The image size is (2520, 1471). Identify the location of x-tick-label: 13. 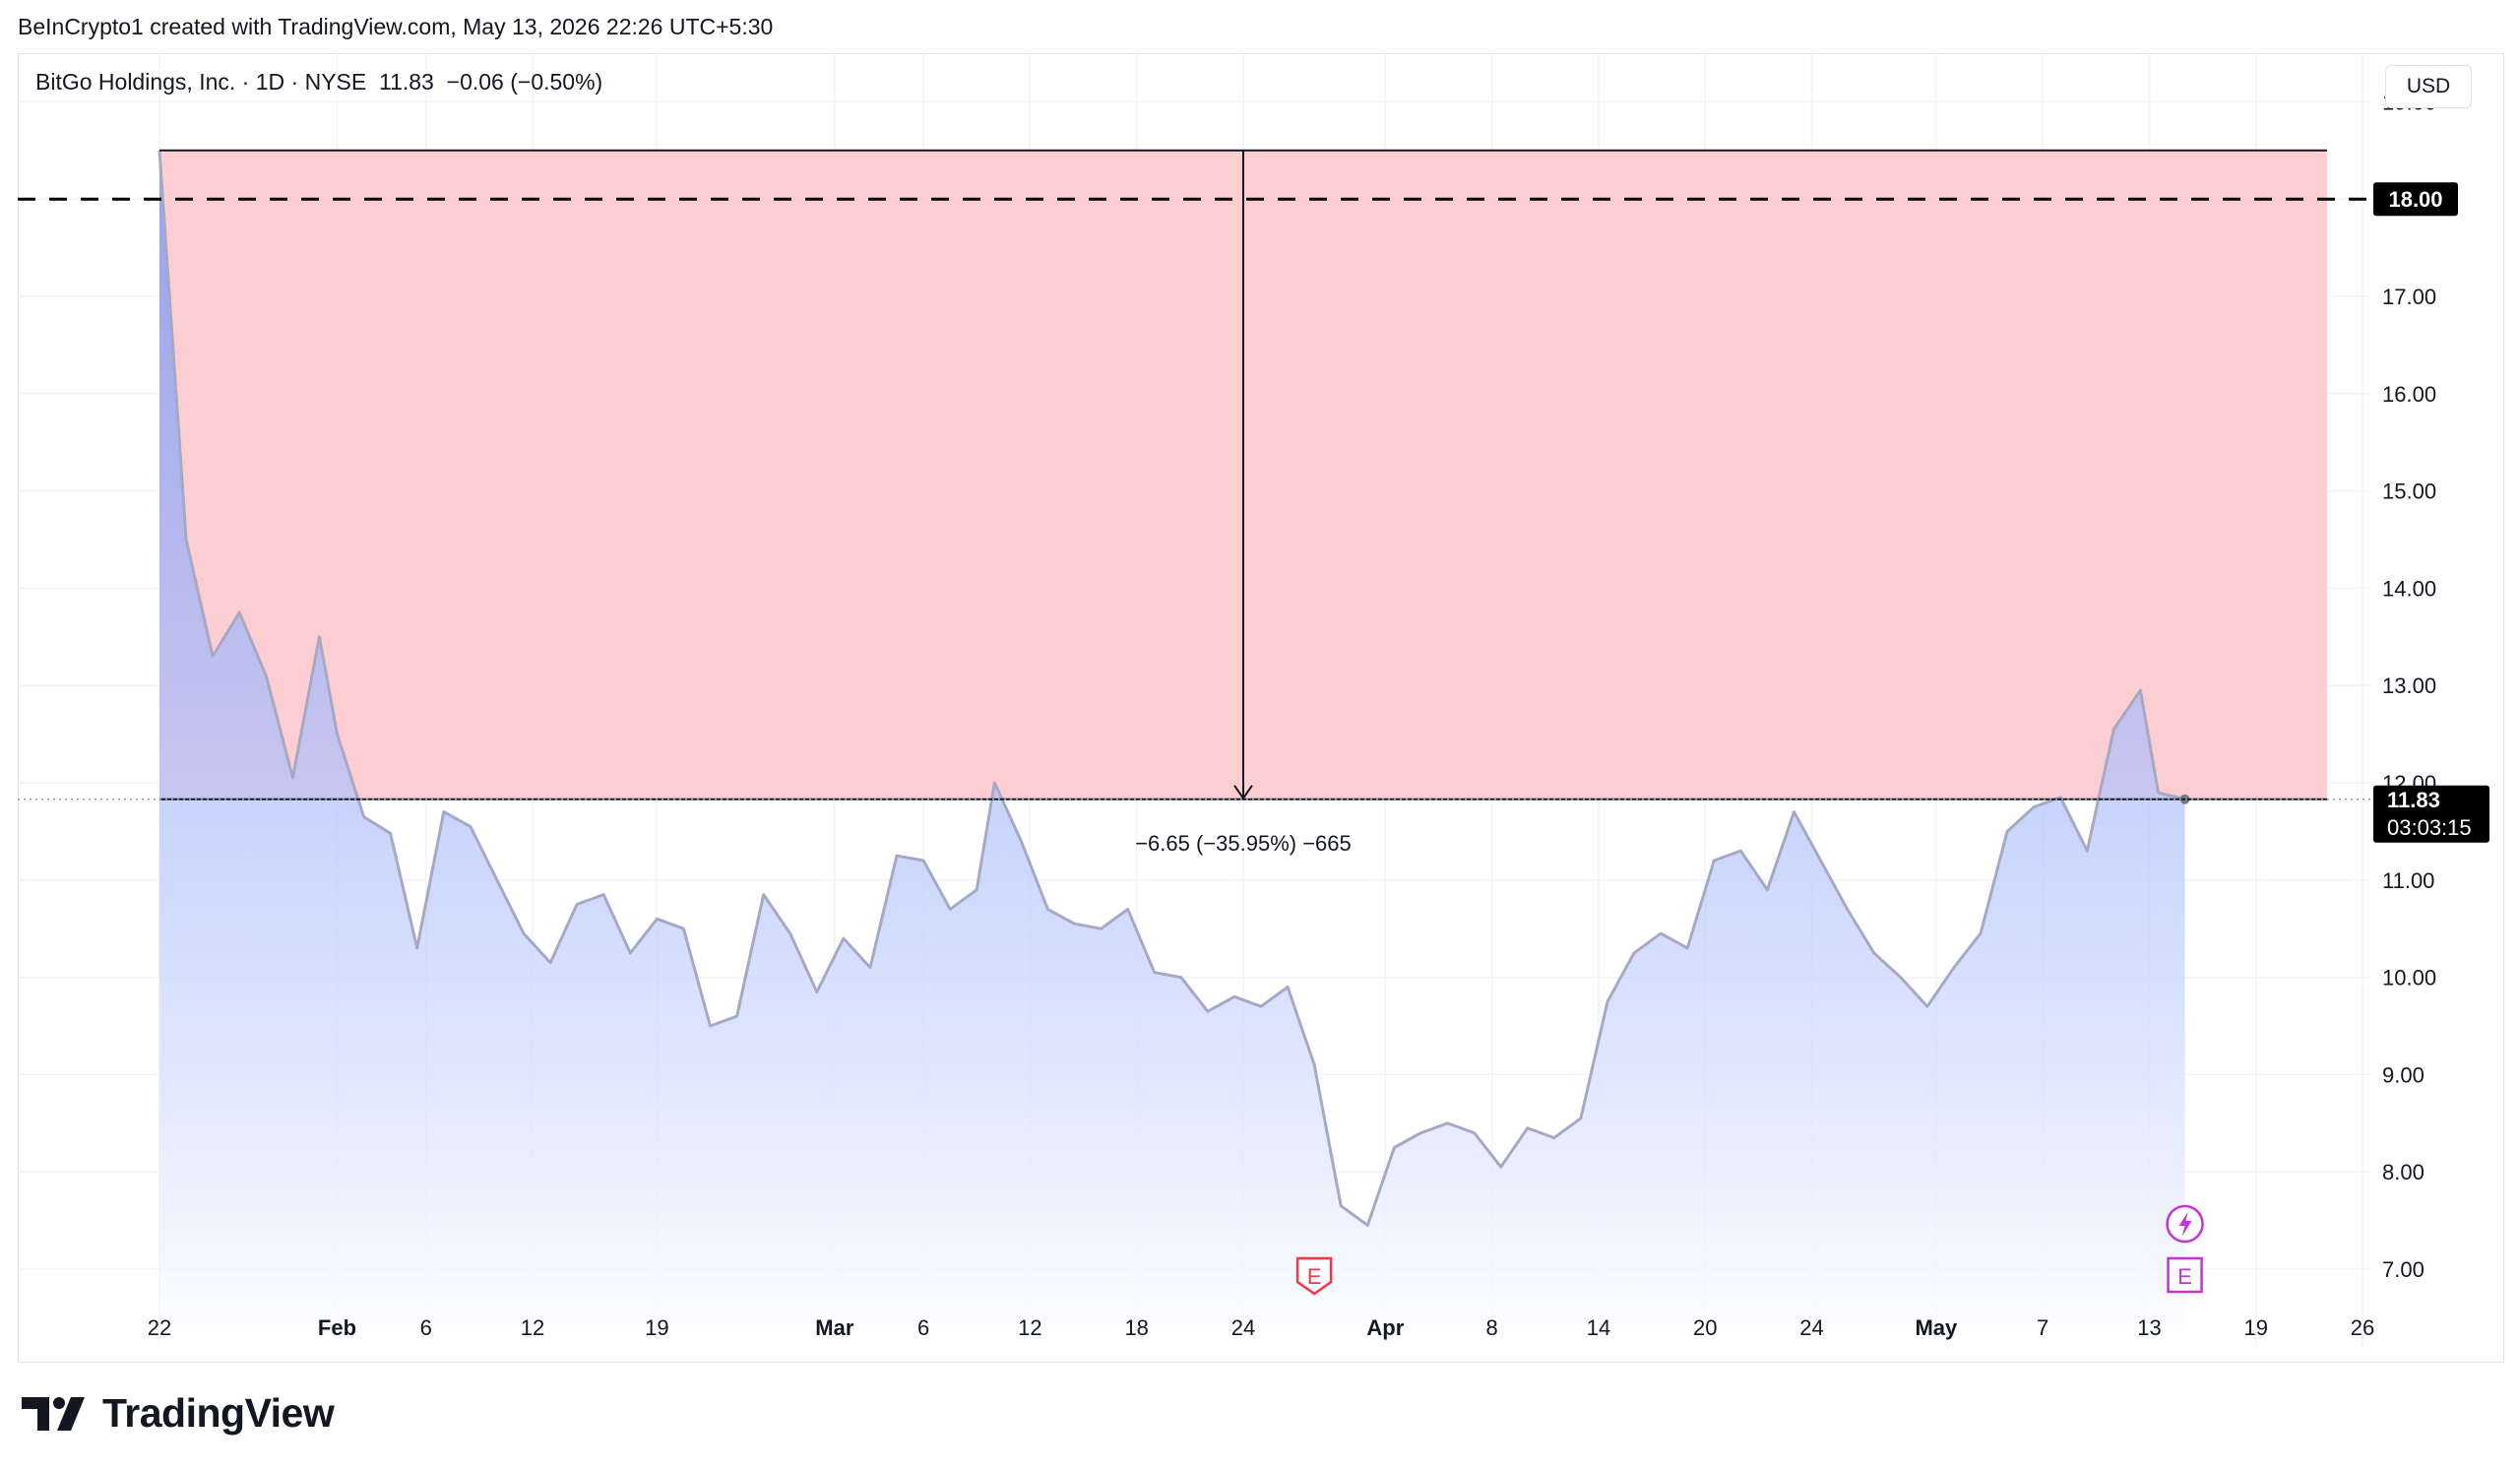
(2149, 1327).